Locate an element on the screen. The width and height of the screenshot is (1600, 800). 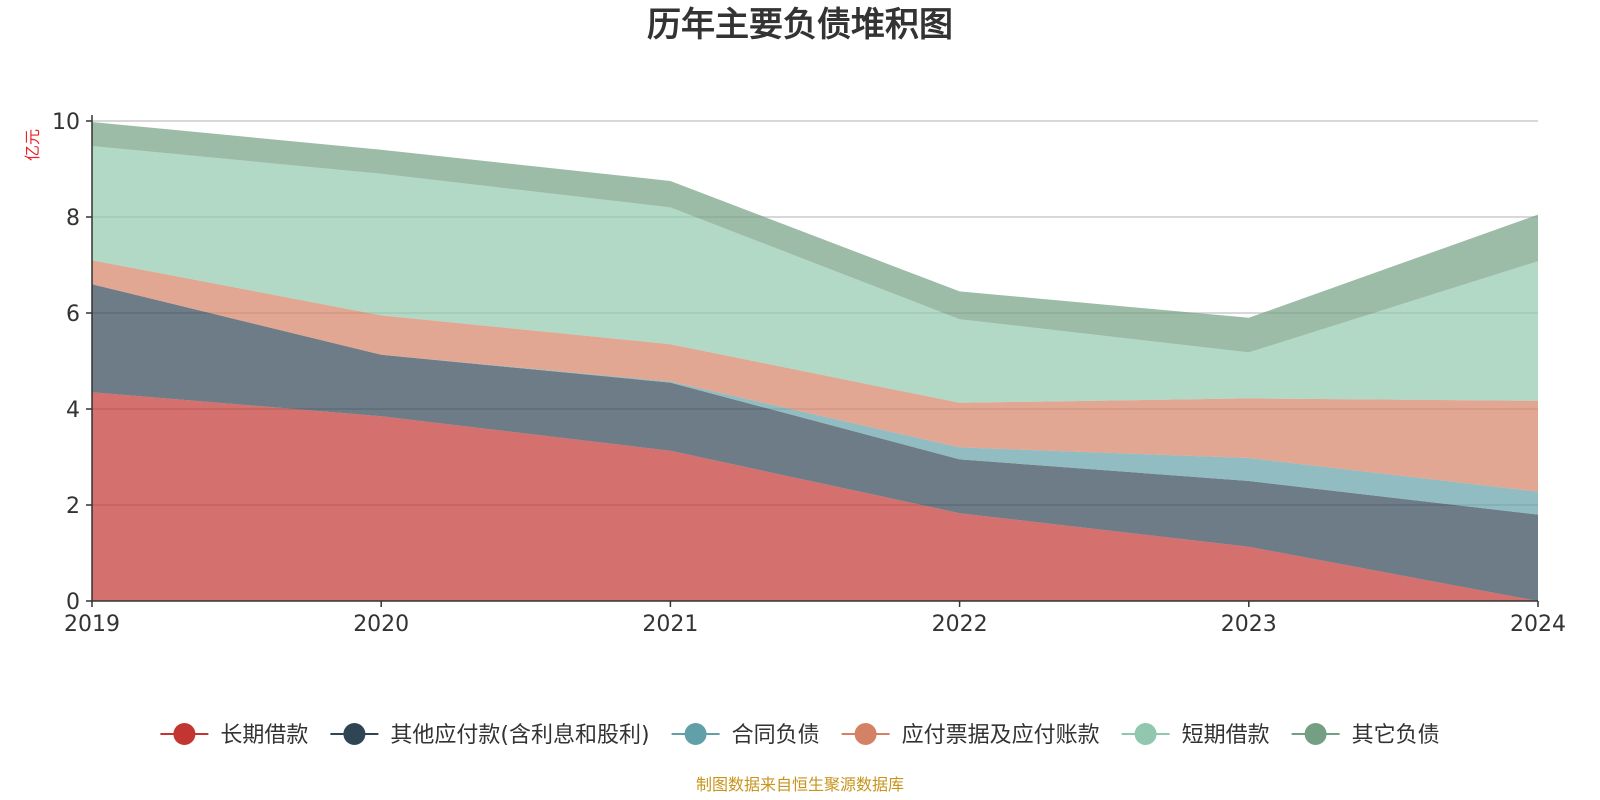
x-tick-label: 2020 is located at coordinates (381, 624).